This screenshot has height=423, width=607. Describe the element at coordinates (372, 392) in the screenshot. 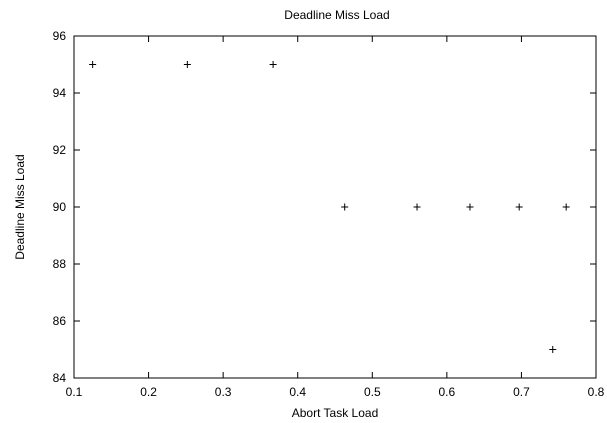

I see `x-tick-label: 0.5` at that location.